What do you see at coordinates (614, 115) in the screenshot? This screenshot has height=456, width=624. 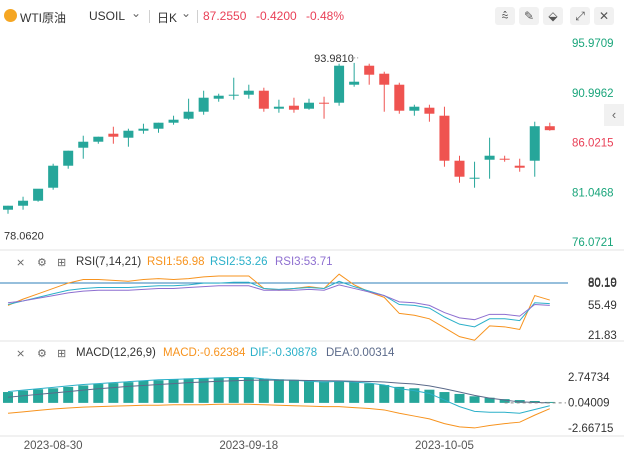 I see `collapse-panel-icon: ‹` at bounding box center [614, 115].